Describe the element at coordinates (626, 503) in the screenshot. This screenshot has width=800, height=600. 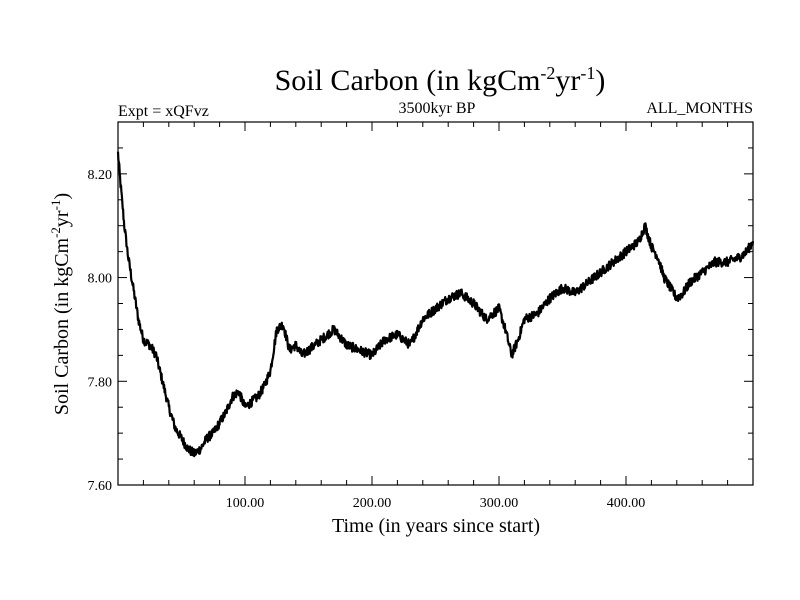
I see `x-tick-label: 400.00` at that location.